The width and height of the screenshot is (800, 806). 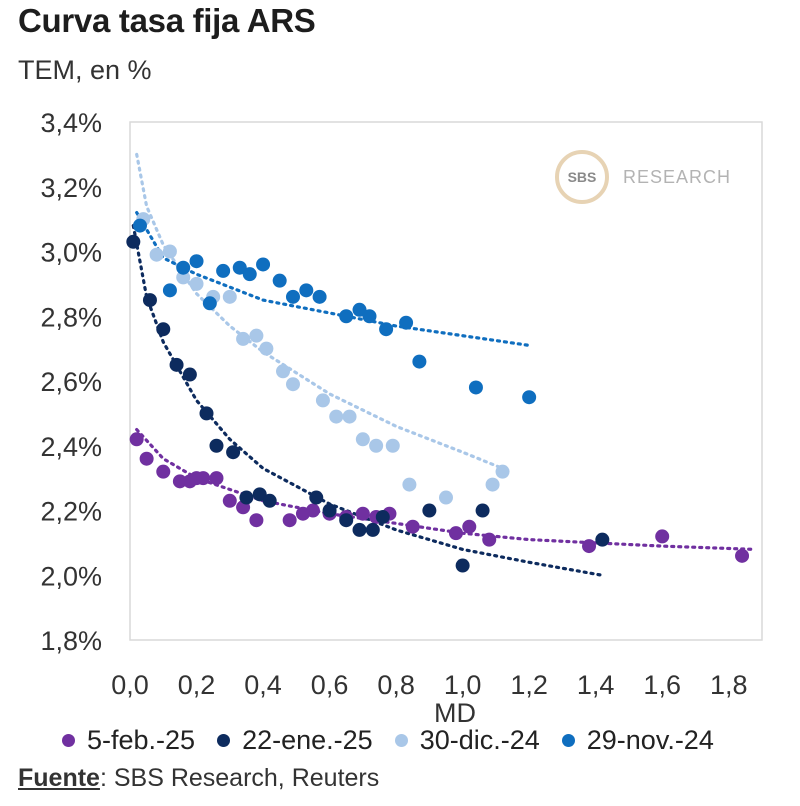 What do you see at coordinates (141, 740) in the screenshot?
I see `legend-label: 5-feb.-25` at bounding box center [141, 740].